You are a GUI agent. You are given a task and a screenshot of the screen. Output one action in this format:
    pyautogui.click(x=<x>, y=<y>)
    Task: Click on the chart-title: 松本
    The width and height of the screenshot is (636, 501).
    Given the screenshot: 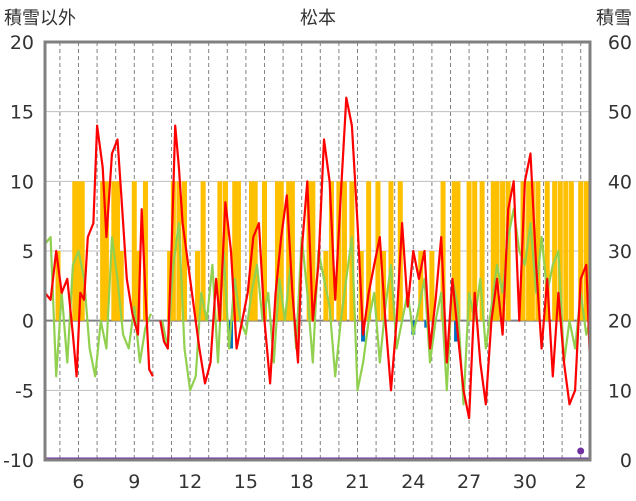 What is the action you would take?
    pyautogui.click(x=318, y=18)
    